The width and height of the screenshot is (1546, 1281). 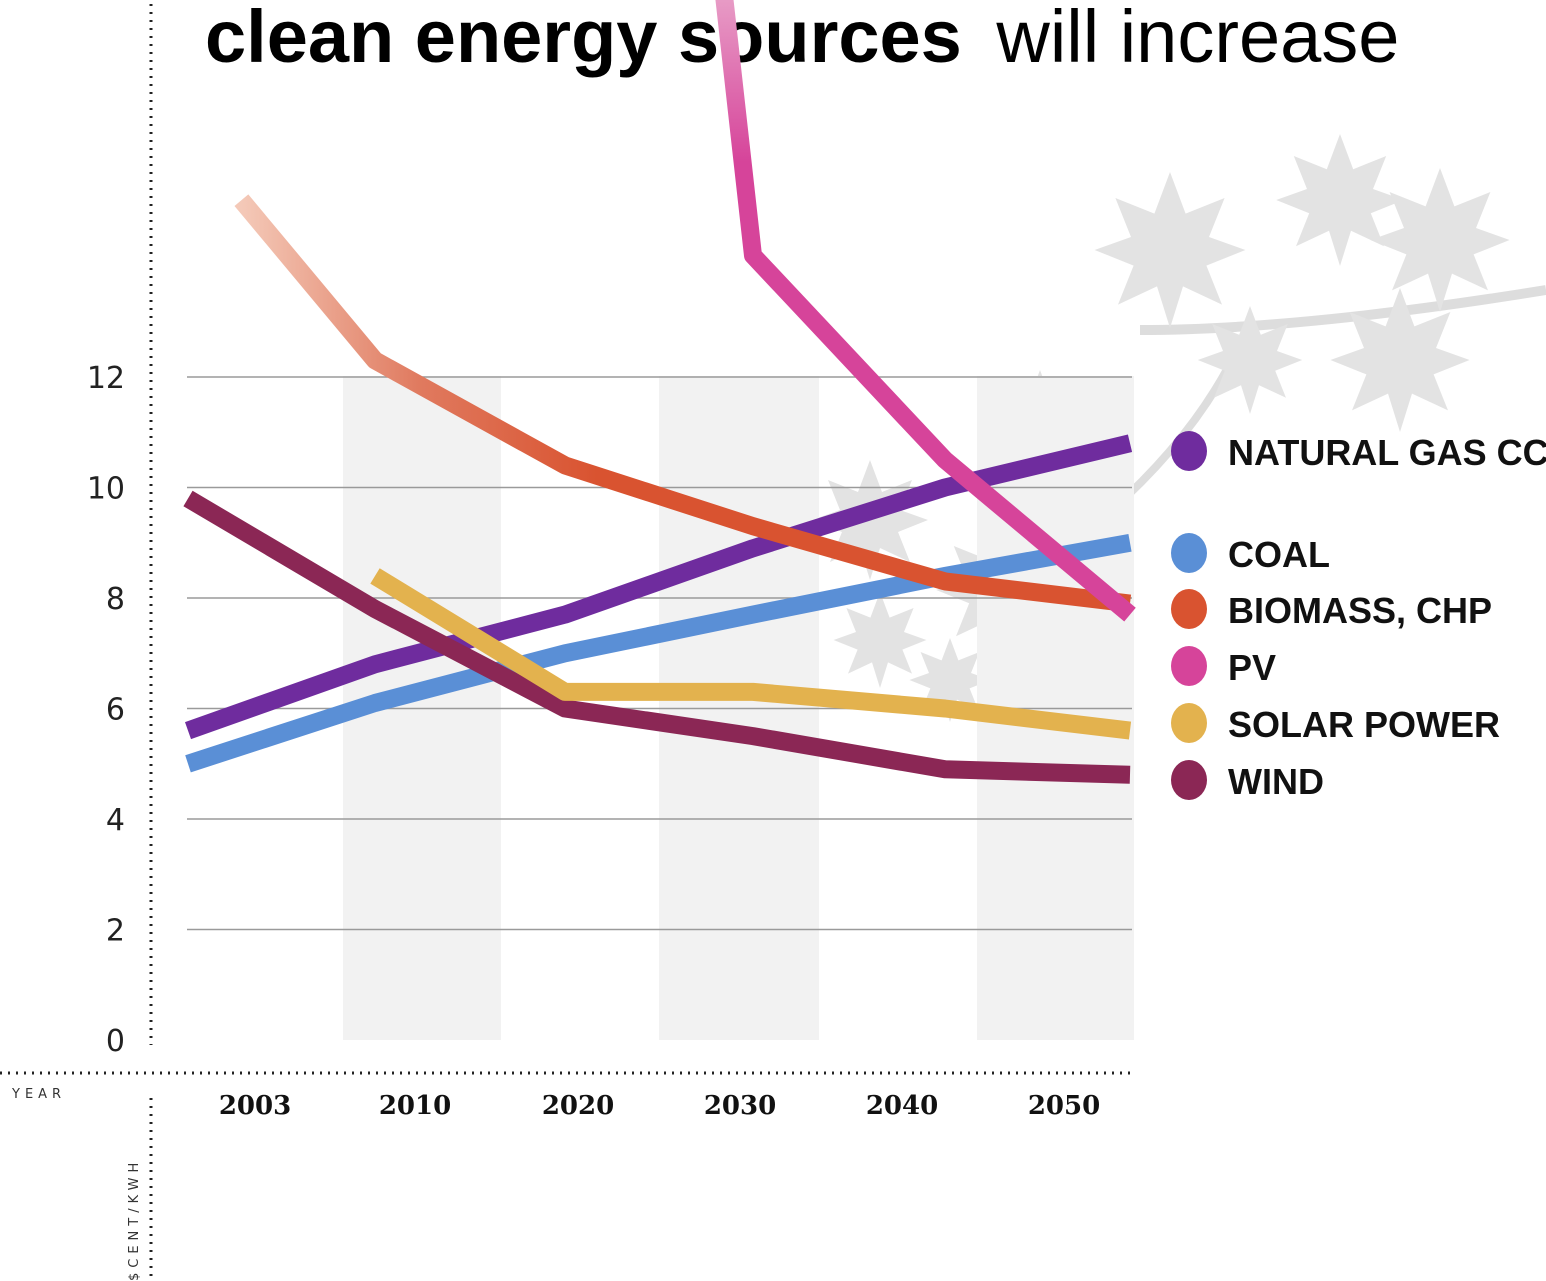 What do you see at coordinates (1387, 452) in the screenshot?
I see `legend-label: NATURAL GAS CC` at bounding box center [1387, 452].